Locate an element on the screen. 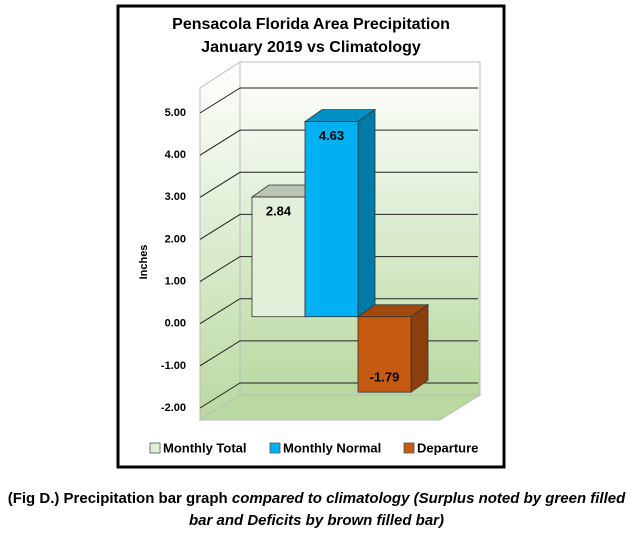 This screenshot has width=633, height=543. legend-label: Monthly Normal is located at coordinates (332, 447).